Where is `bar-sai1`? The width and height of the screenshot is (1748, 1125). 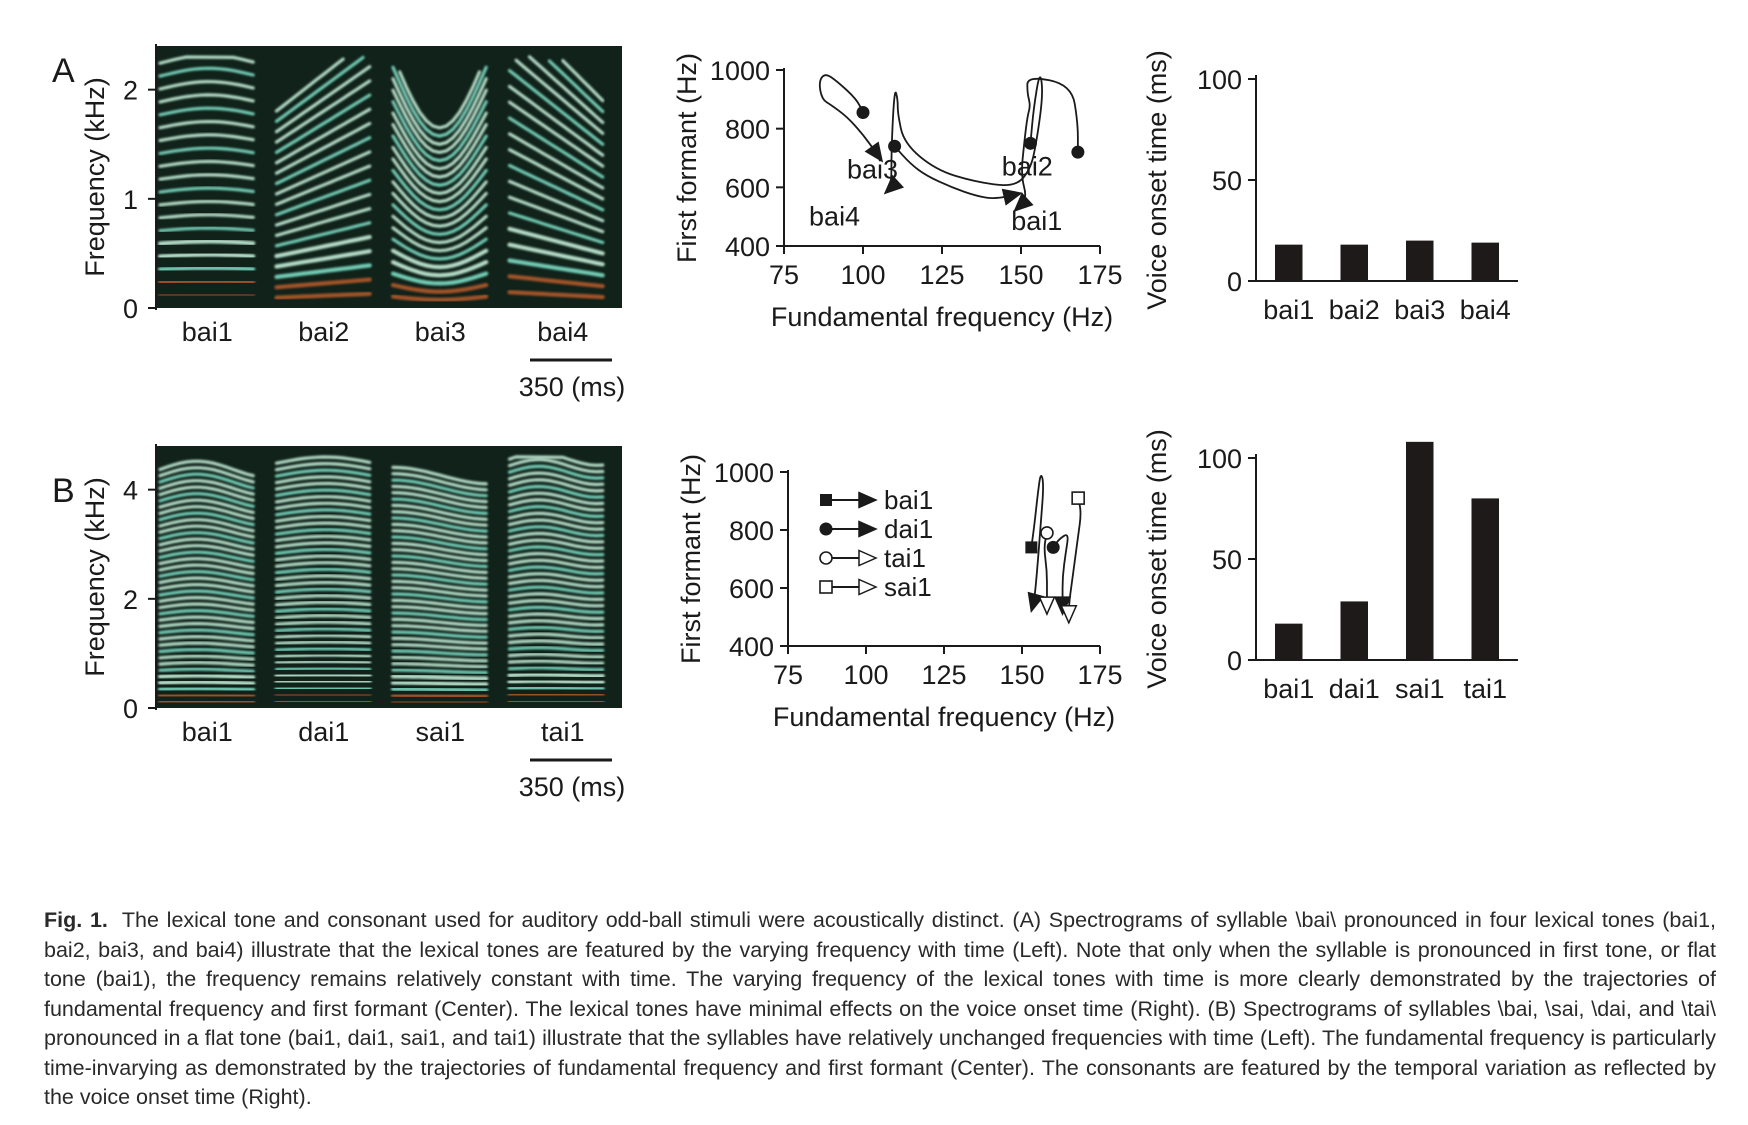
bar-sai1 is located at coordinates (1419, 550).